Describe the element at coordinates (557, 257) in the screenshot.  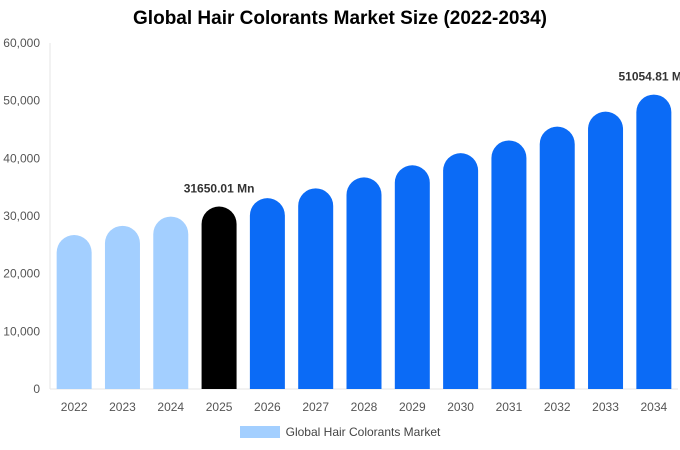
I see `bar-2032` at that location.